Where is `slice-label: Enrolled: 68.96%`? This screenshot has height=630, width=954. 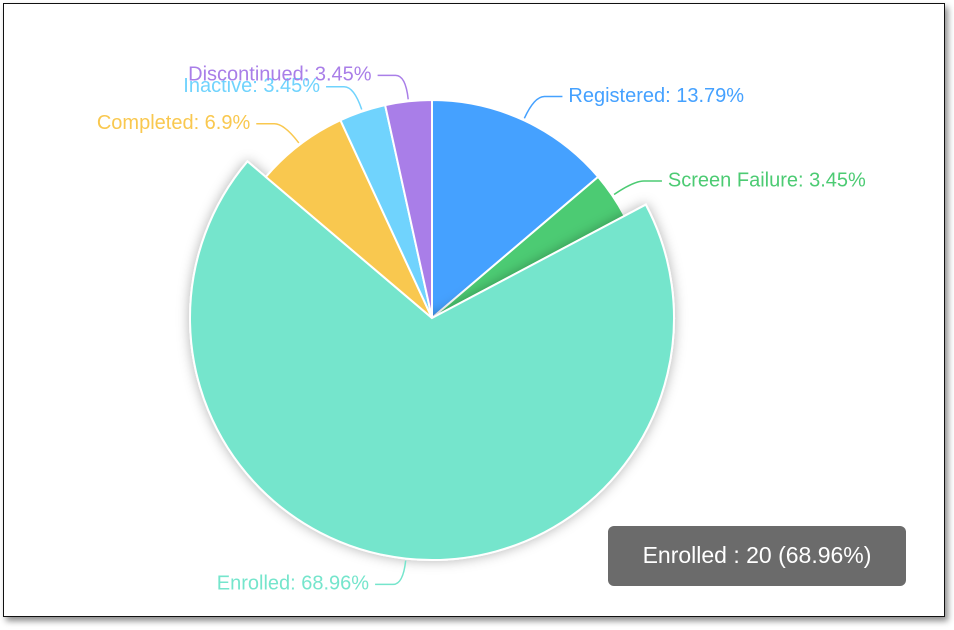
slice-label: Enrolled: 68.96% is located at coordinates (293, 584).